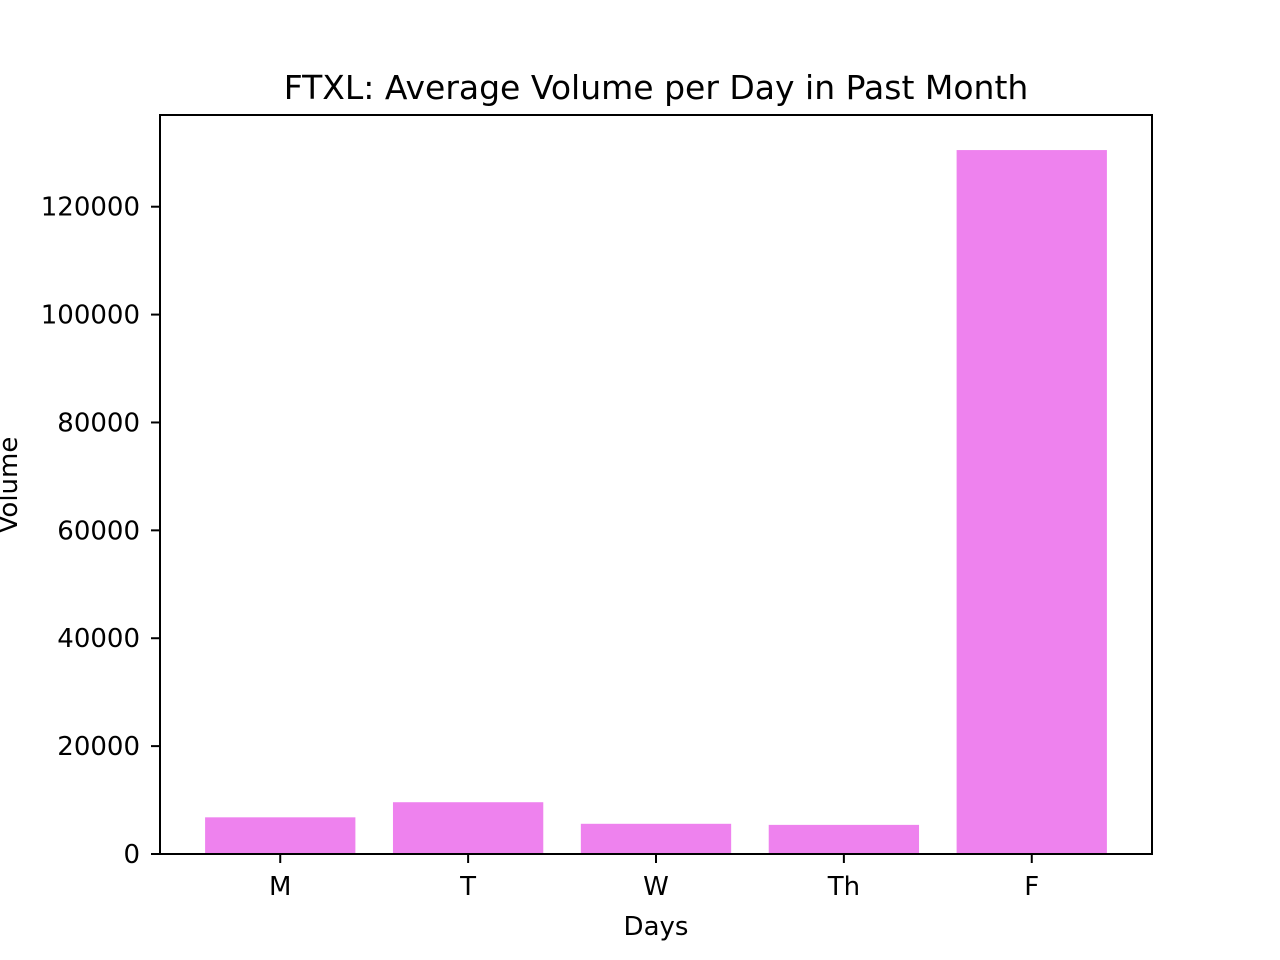 This screenshot has width=1280, height=960. What do you see at coordinates (98, 423) in the screenshot?
I see `y-tick-label: 80000` at bounding box center [98, 423].